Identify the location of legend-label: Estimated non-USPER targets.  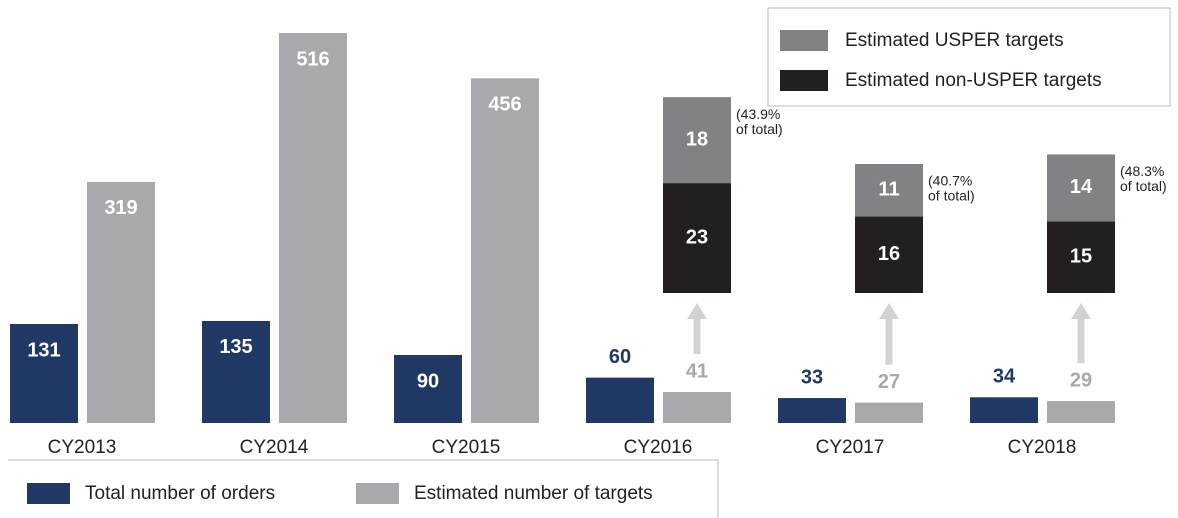
(973, 80).